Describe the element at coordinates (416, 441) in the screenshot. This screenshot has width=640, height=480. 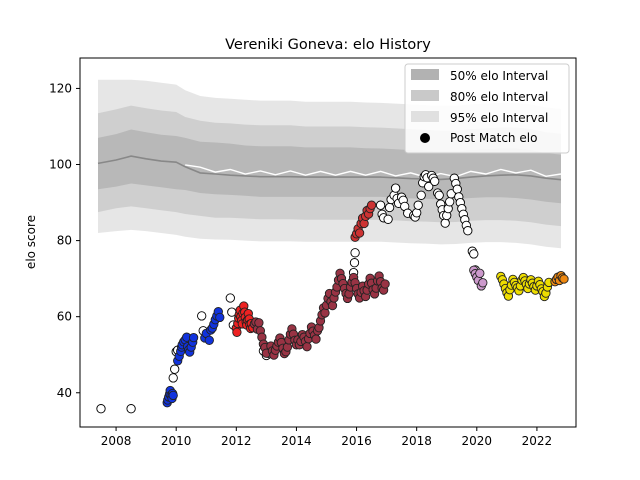
I see `x-tick-label: 2018` at that location.